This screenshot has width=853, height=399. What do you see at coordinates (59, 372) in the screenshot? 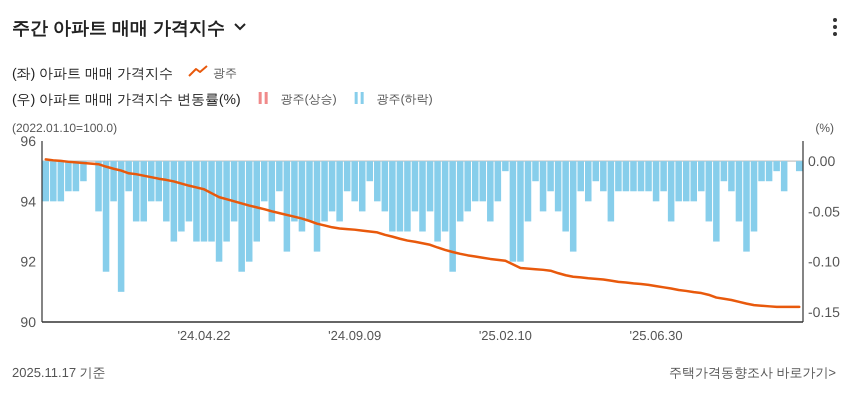
I see `text: 2025.11.17 기준` at bounding box center [59, 372].